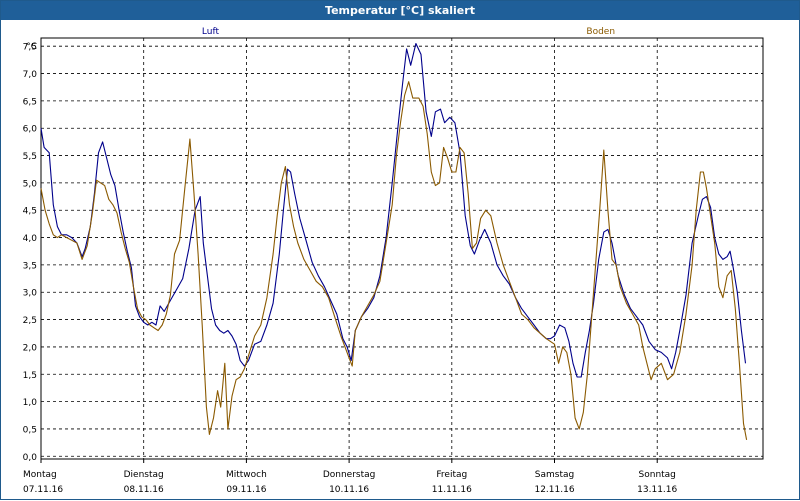 The height and width of the screenshot is (501, 800). Describe the element at coordinates (40, 475) in the screenshot. I see `x-tick-day: Montag` at that location.